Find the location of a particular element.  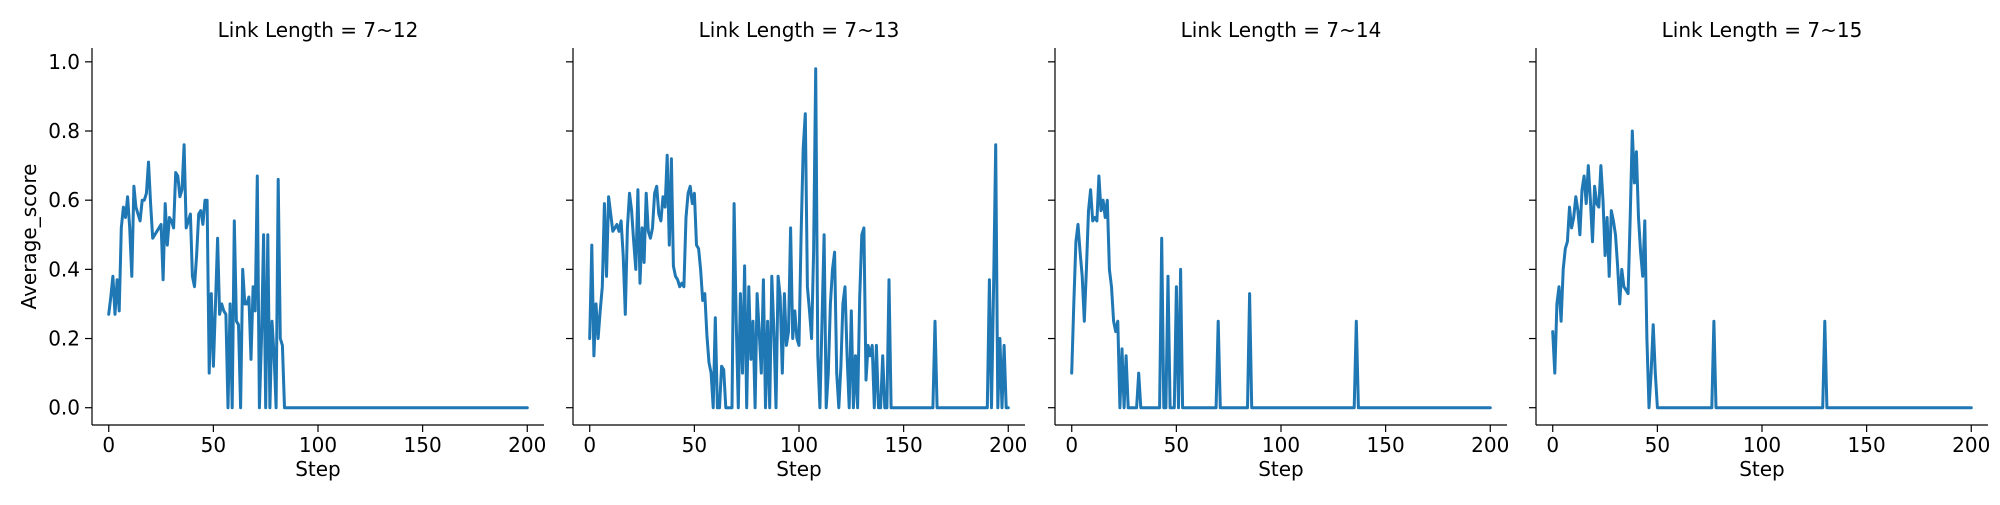

panel-1-title: Link Length = 7~12 is located at coordinates (318, 30).